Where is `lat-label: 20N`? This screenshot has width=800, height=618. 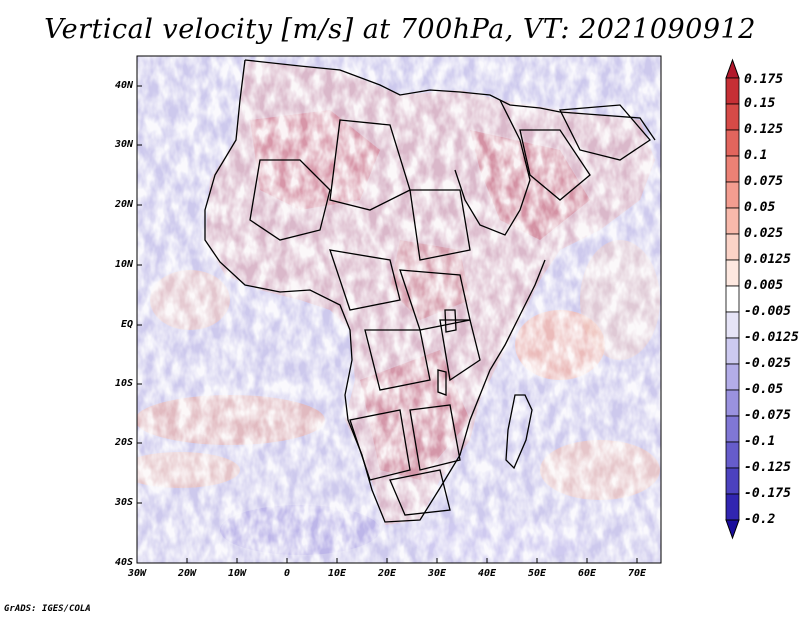
lat-label: 20N is located at coordinates (123, 204).